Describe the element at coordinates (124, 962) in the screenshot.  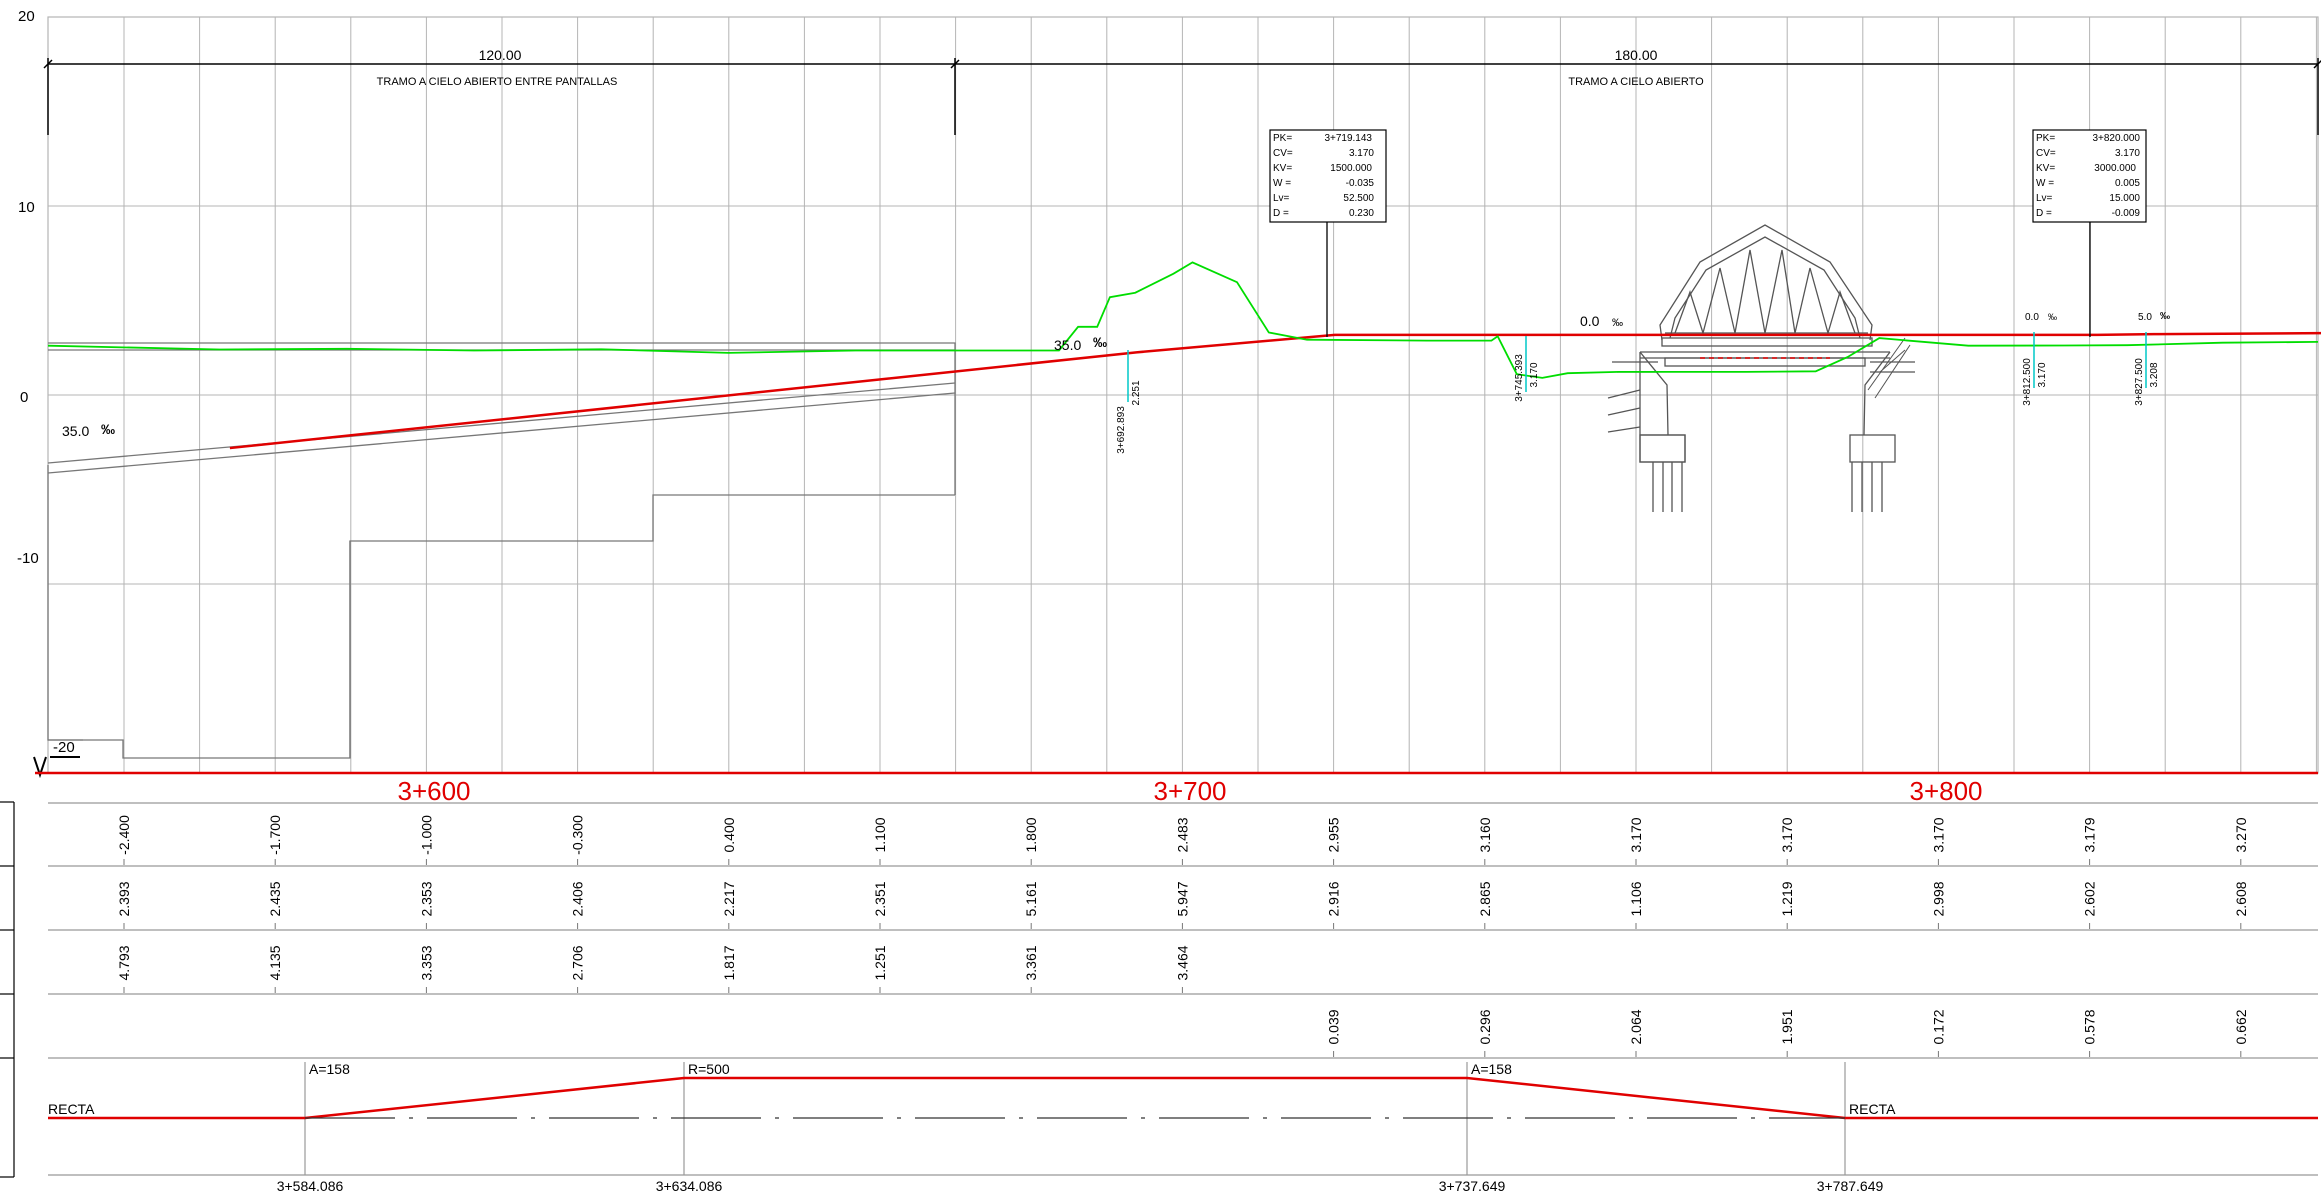
I see `band-value-desmonte: 4.793` at that location.